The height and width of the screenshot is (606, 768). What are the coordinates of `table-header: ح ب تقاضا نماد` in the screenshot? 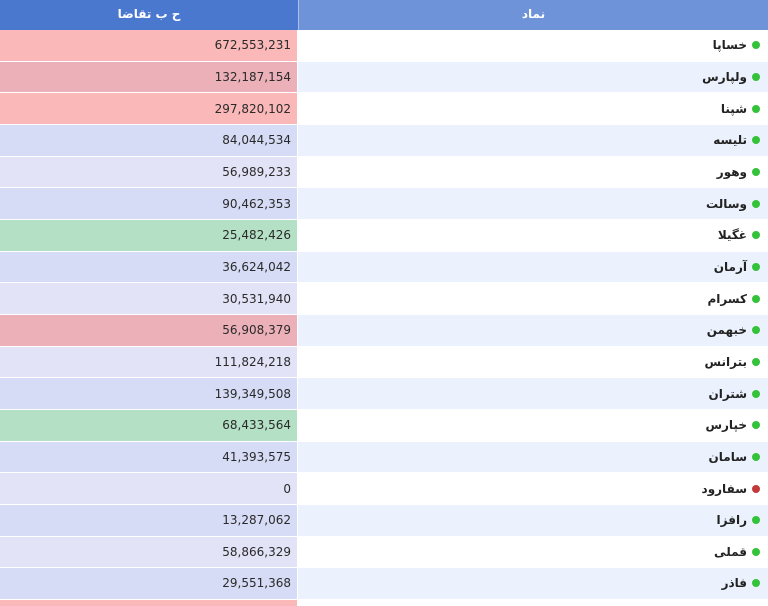 It's located at (384, 15).